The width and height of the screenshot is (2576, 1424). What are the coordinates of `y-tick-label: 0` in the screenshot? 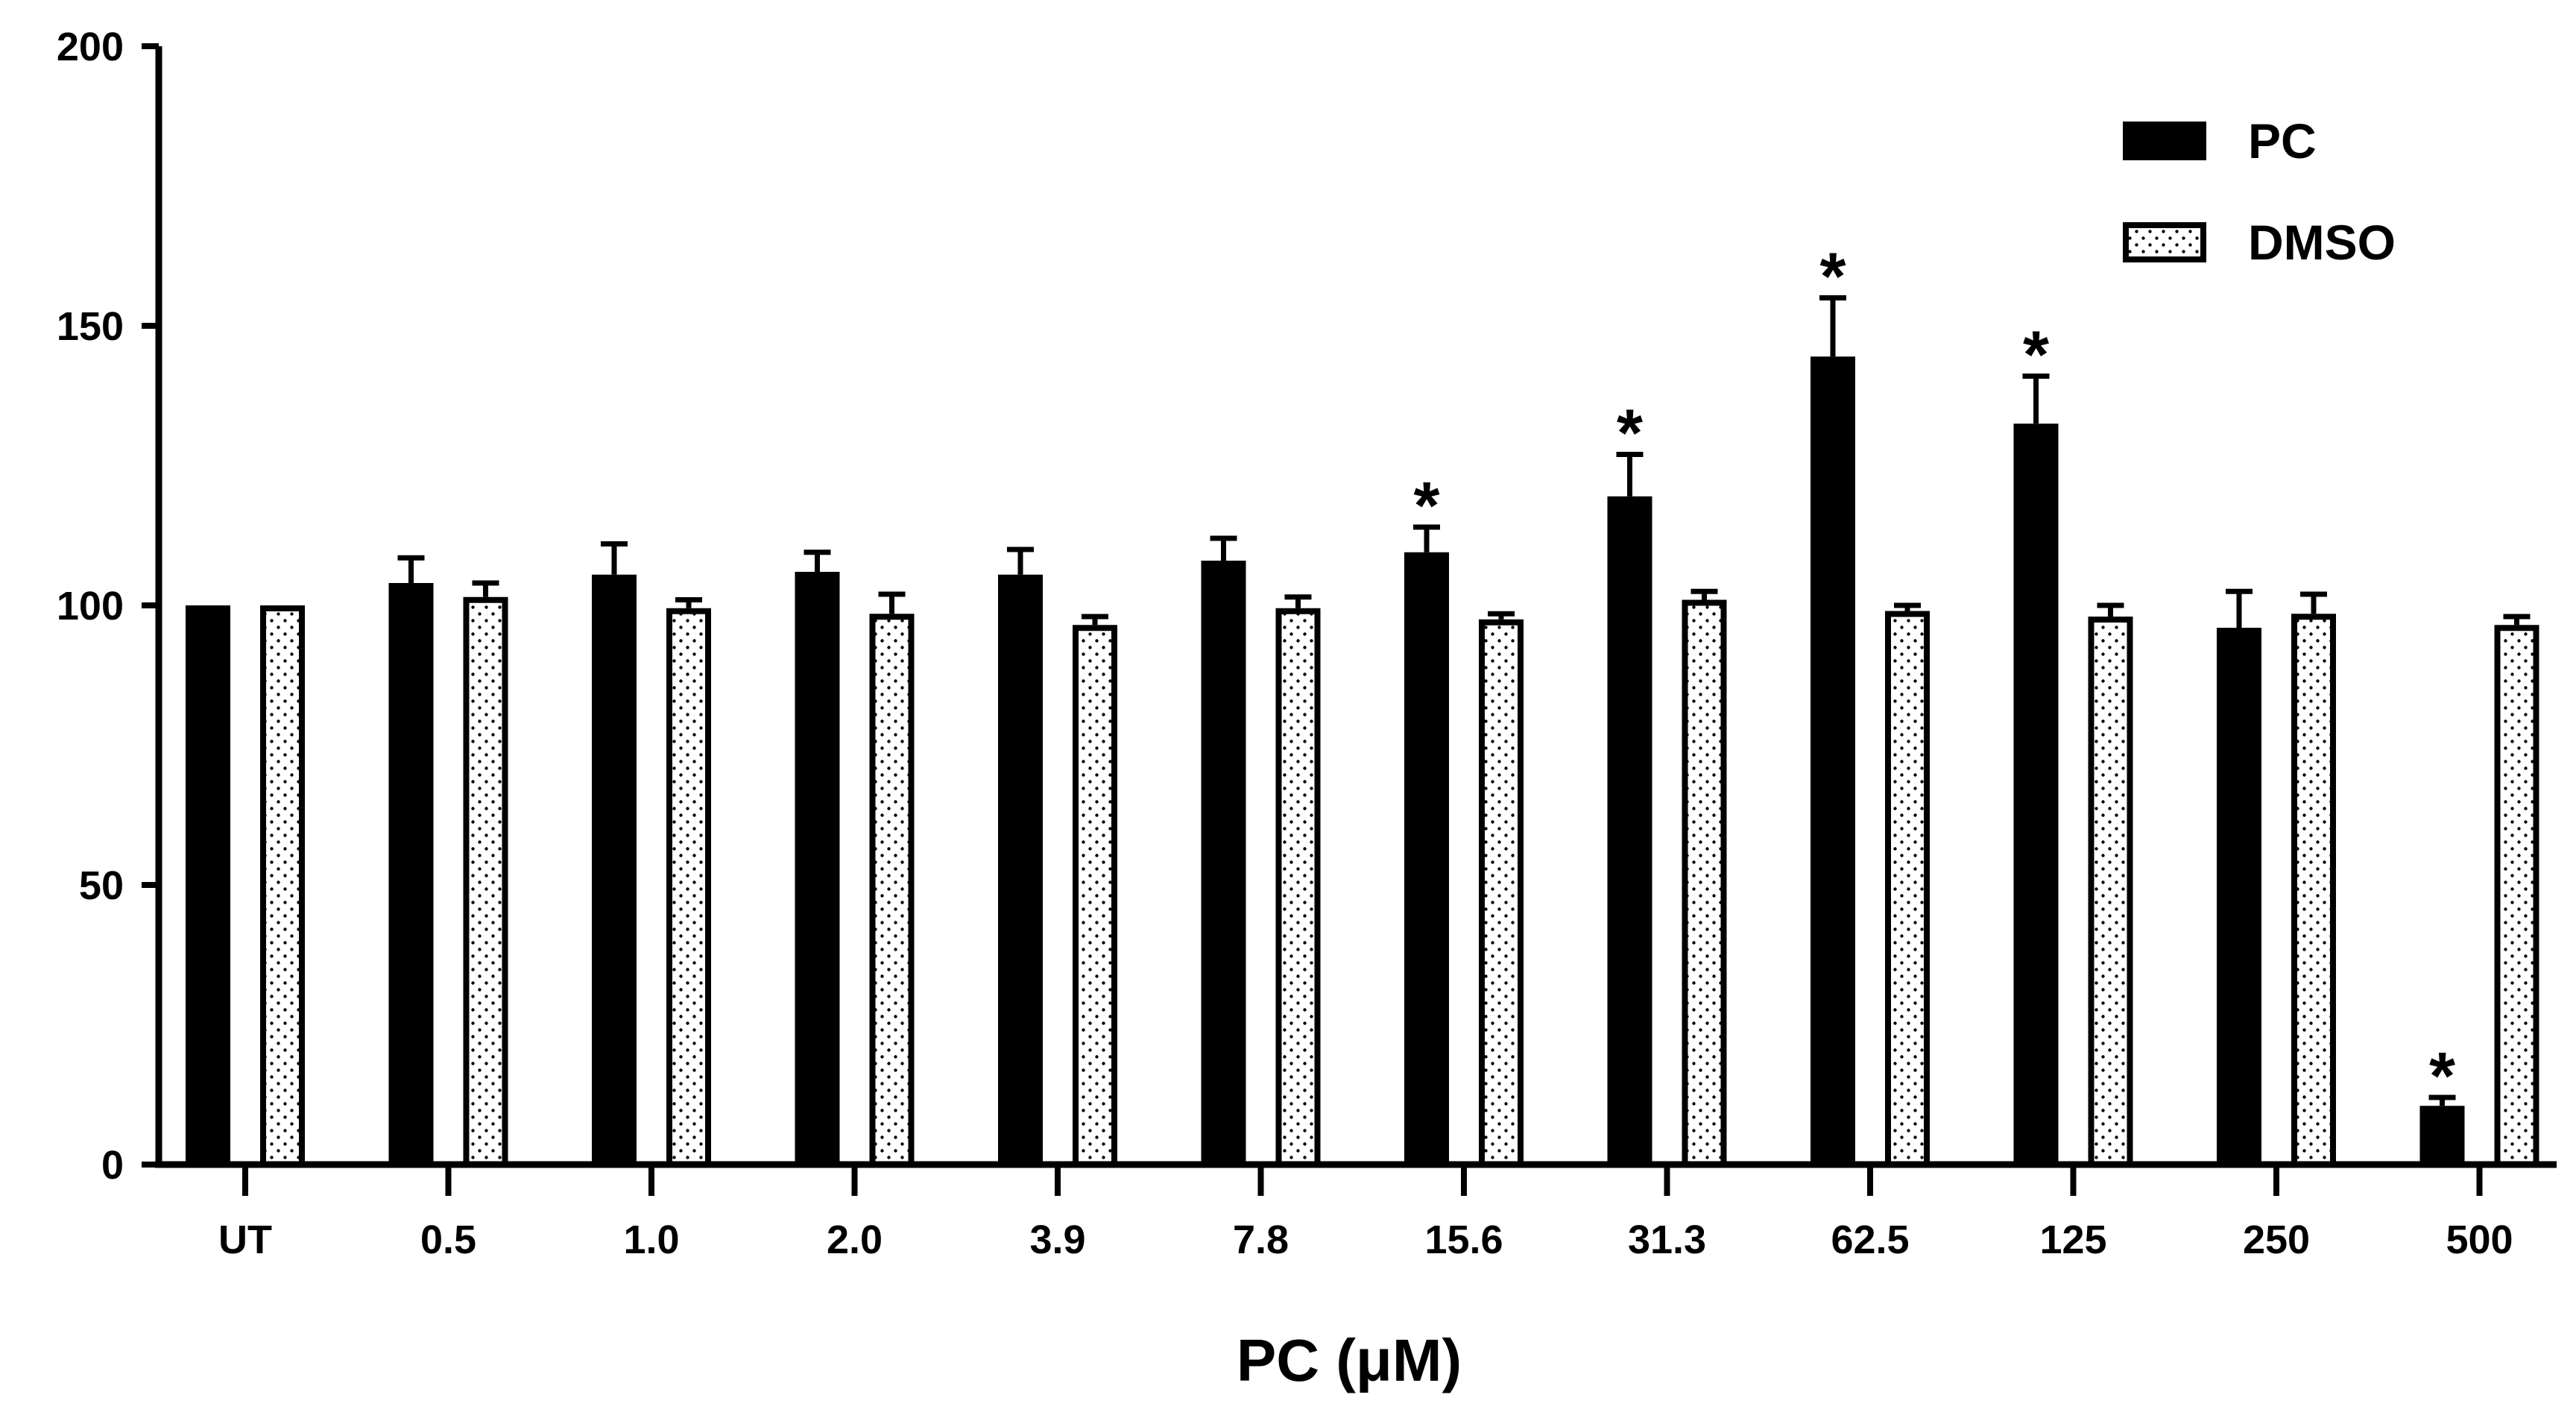 It's located at (113, 1165).